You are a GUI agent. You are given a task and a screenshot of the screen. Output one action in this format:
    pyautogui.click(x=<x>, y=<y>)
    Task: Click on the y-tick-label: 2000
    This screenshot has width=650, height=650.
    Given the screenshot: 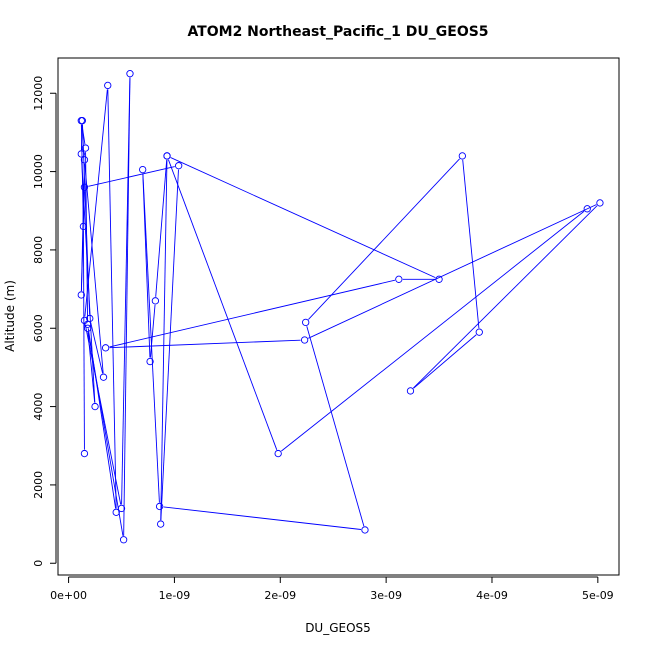 What is the action you would take?
    pyautogui.click(x=38, y=485)
    